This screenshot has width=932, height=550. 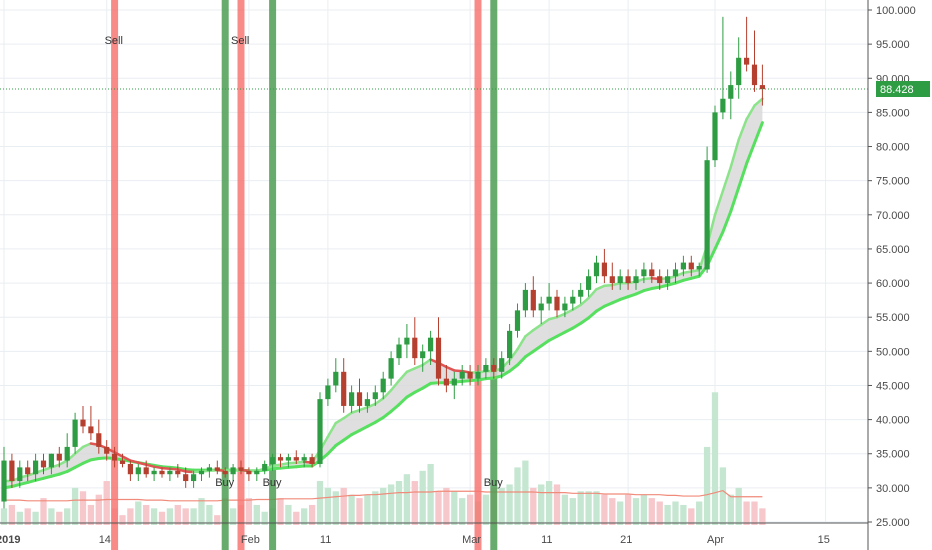 I want to click on last-price-label-bg, so click(x=903, y=88).